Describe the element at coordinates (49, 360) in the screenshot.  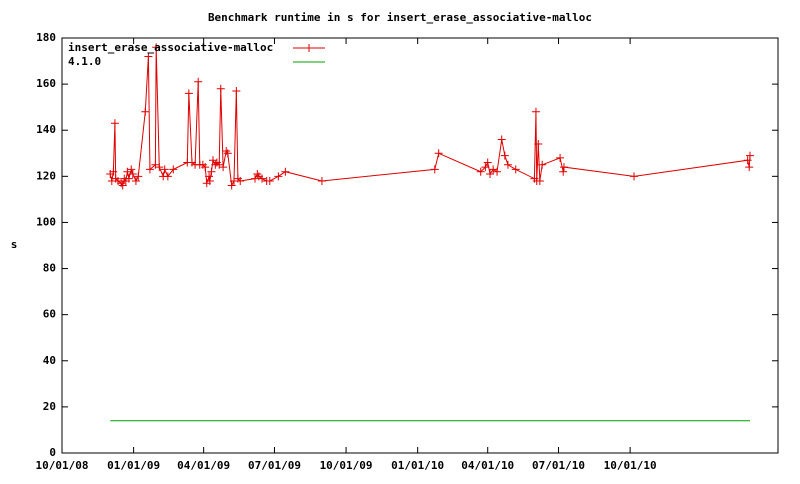
I see `y-tick-label: 40` at that location.